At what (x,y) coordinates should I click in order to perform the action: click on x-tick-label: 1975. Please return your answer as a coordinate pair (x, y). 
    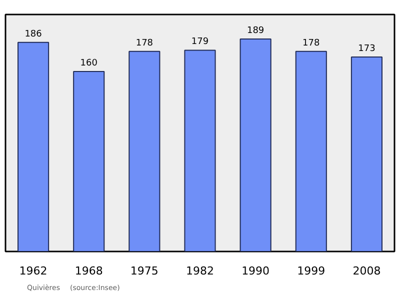
    Looking at the image, I should click on (144, 271).